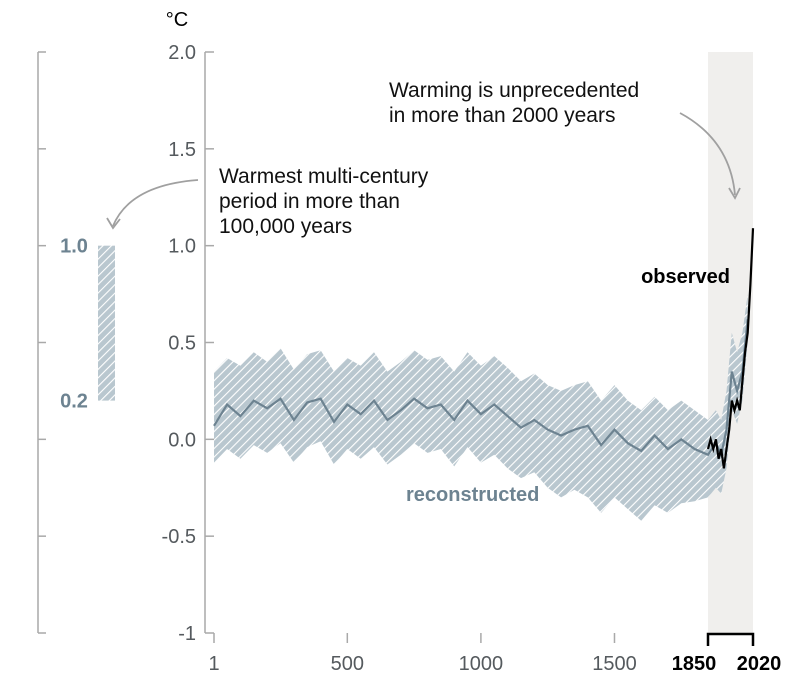 The image size is (800, 692). I want to click on y-tick-label: 0.0, so click(182, 440).